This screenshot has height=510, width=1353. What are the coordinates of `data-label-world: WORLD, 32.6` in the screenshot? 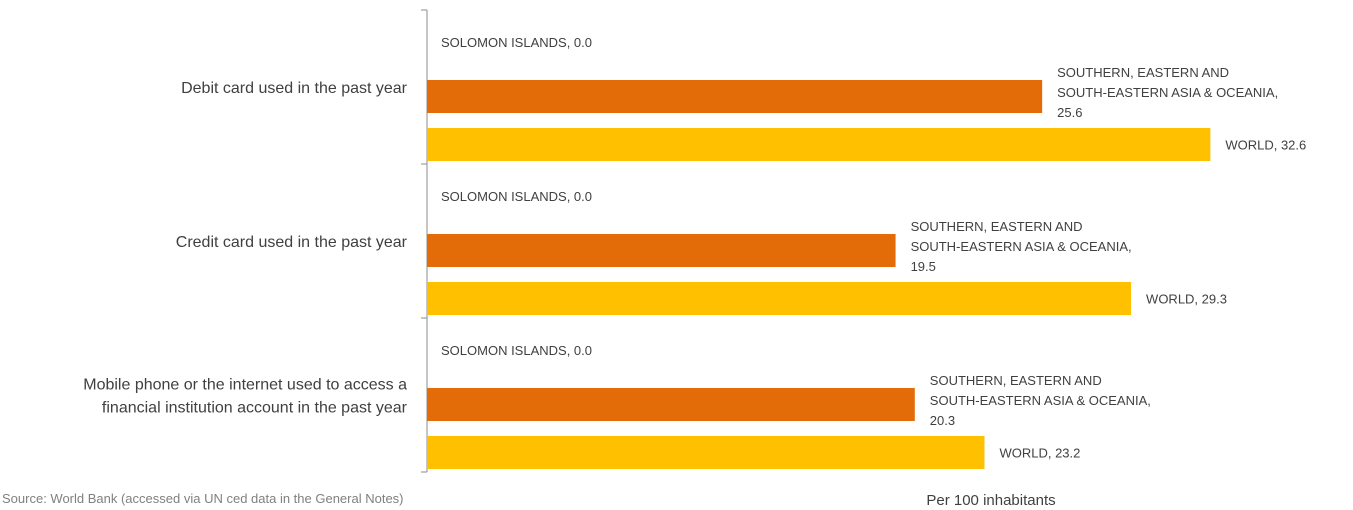 It's located at (1265, 145).